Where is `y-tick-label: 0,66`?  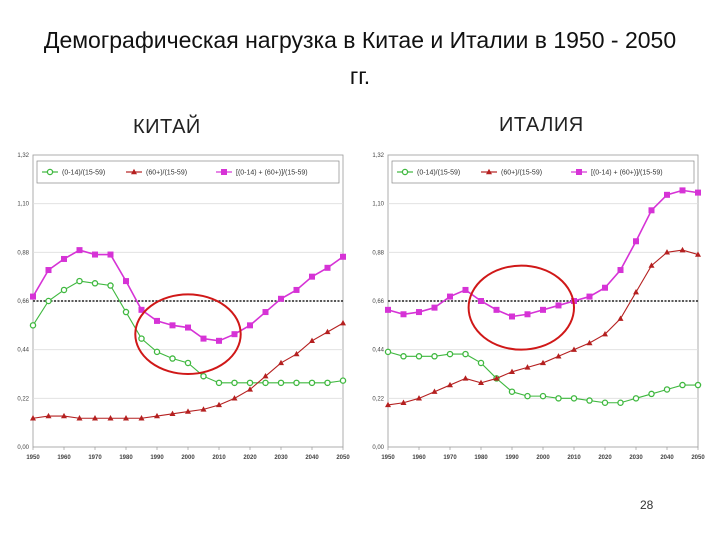
y-tick-label: 0,66 is located at coordinates (378, 302).